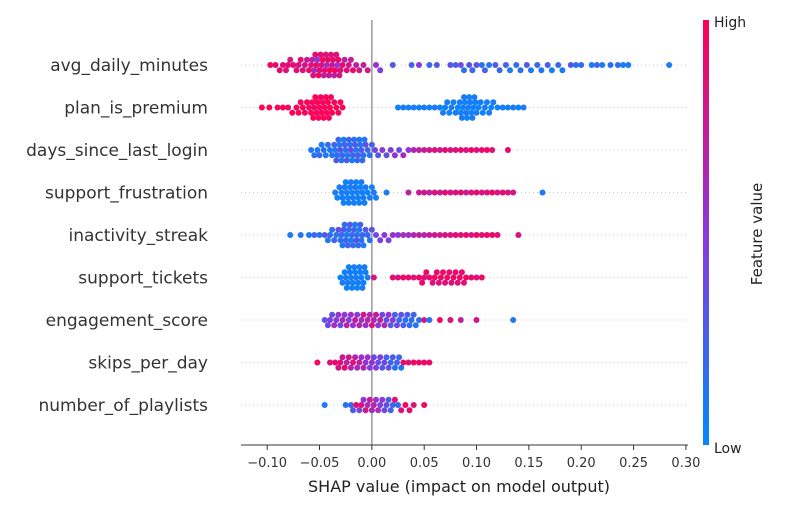 The image size is (800, 509). Describe the element at coordinates (127, 321) in the screenshot. I see `feature-label-engagement-score: engagement_score` at that location.